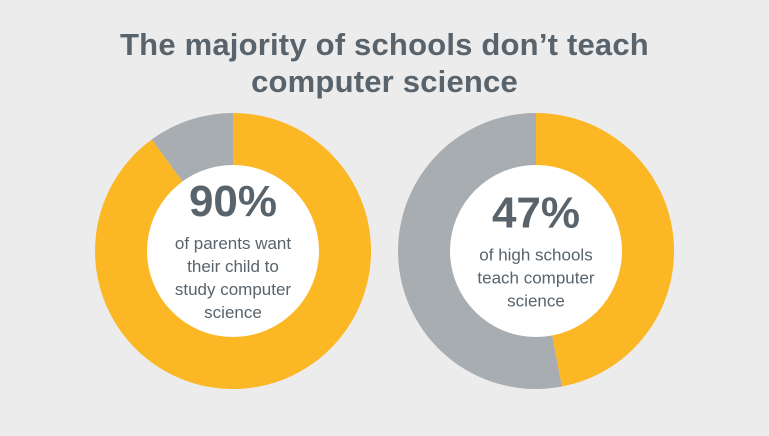  What do you see at coordinates (536, 255) in the screenshot?
I see `description-line-1: of high schools` at bounding box center [536, 255].